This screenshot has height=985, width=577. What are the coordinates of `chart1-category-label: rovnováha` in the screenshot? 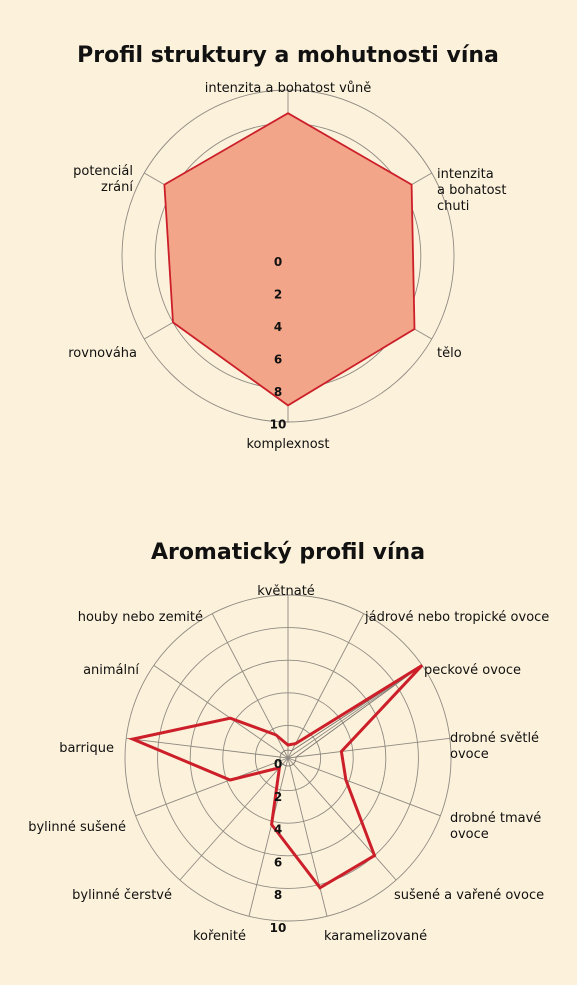 It's located at (102, 353).